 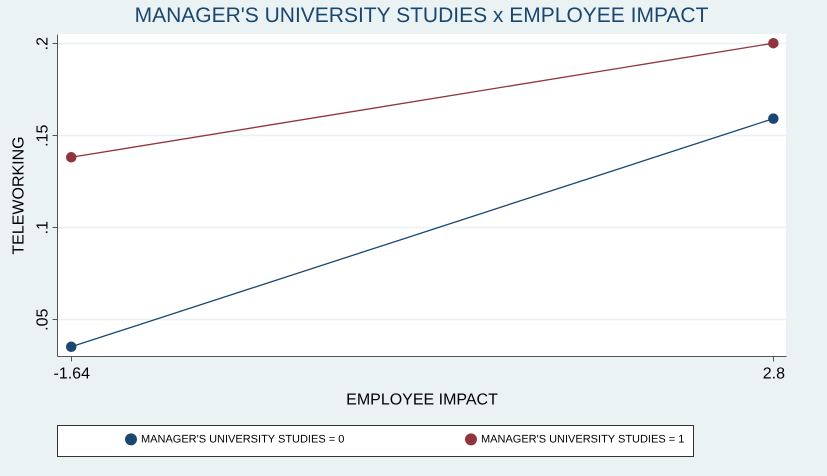 I want to click on legend-label: MANAGER'S UNIVERSITY STUDIES = 0, so click(x=242, y=439).